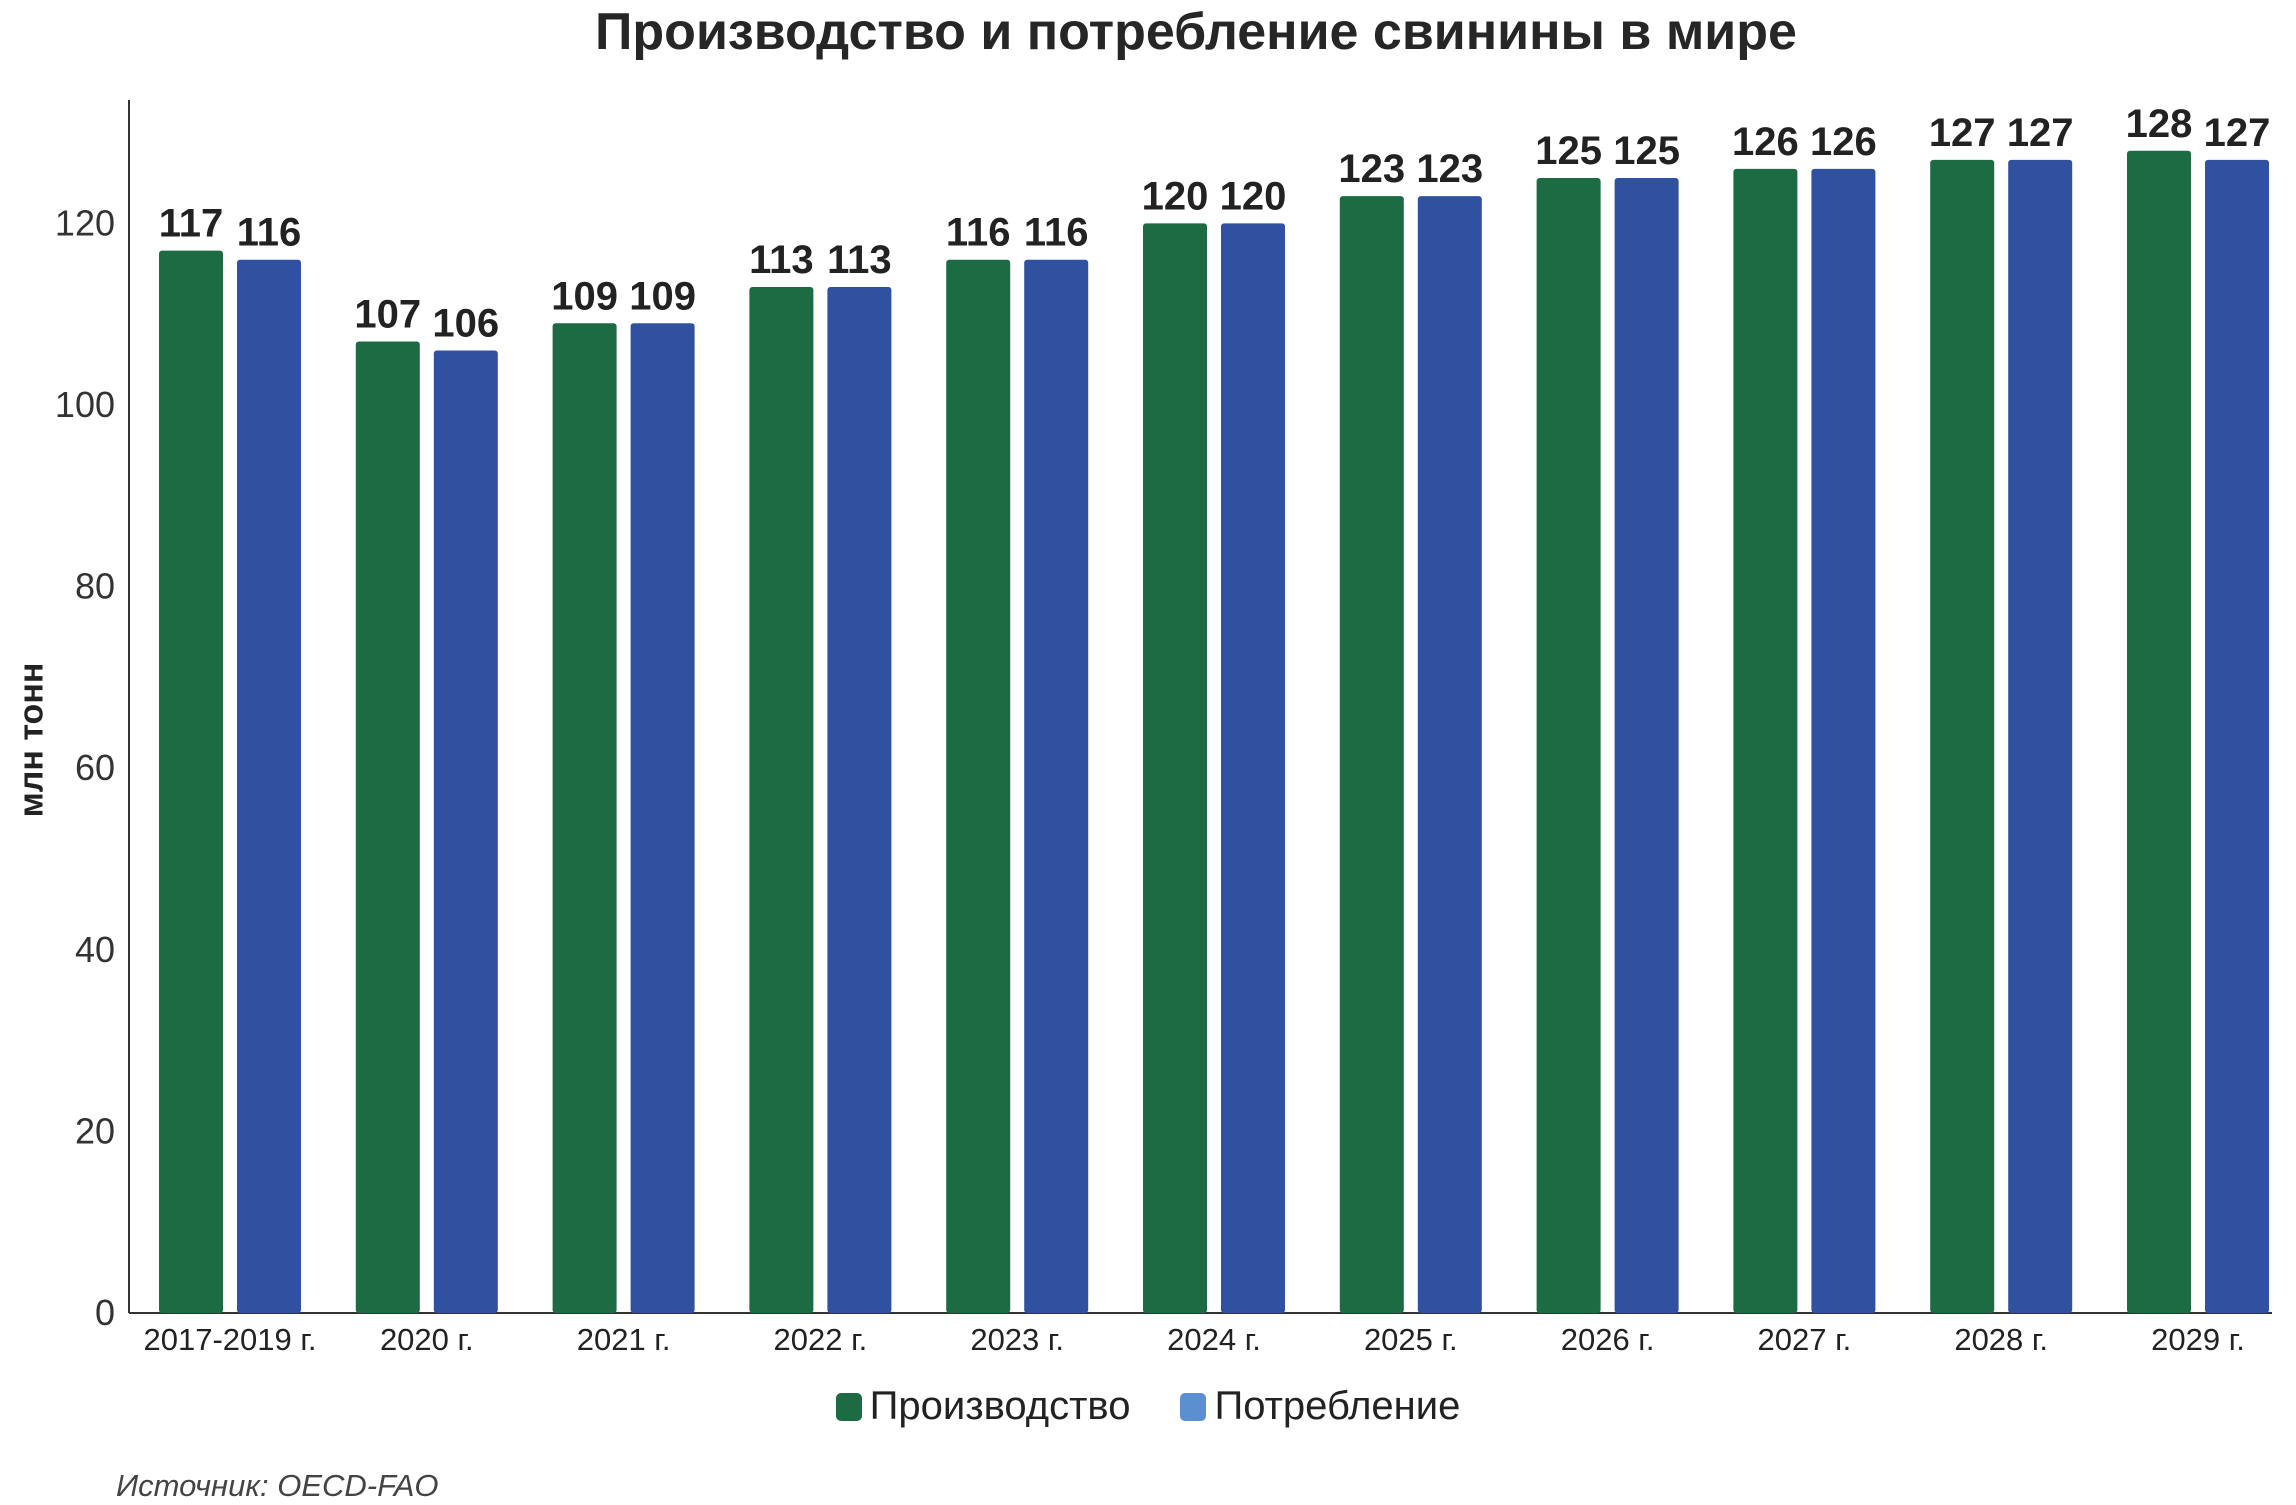 Image resolution: width=2296 pixels, height=1505 pixels. I want to click on x-tick-label: 2024 г., so click(1214, 1339).